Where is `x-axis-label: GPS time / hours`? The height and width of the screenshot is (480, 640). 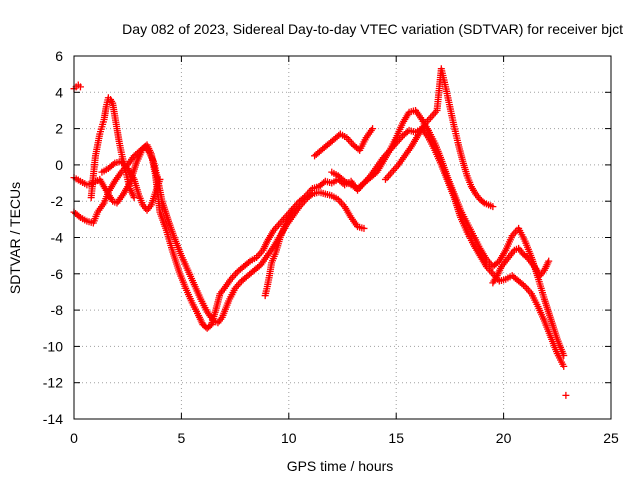
x-axis-label: GPS time / hours is located at coordinates (340, 466).